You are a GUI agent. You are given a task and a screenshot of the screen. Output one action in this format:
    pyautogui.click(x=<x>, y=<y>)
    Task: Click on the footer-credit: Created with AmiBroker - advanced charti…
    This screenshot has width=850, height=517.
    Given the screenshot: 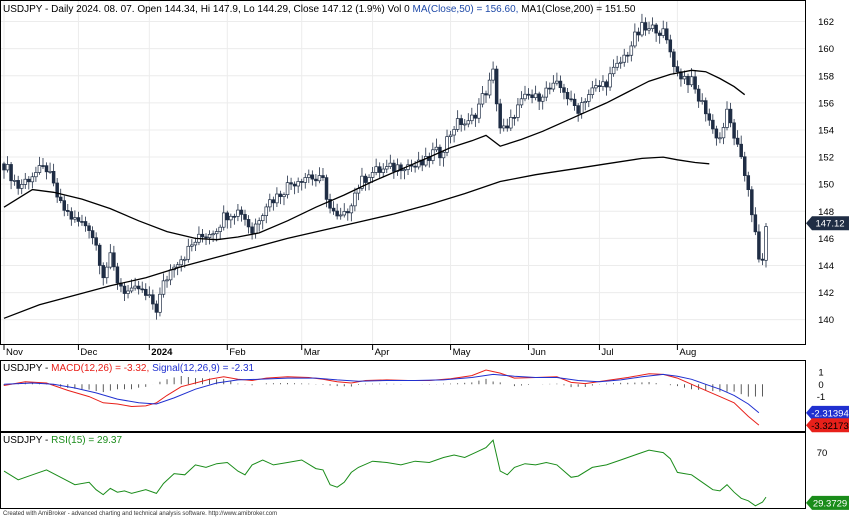 What is the action you would take?
    pyautogui.click(x=140, y=514)
    